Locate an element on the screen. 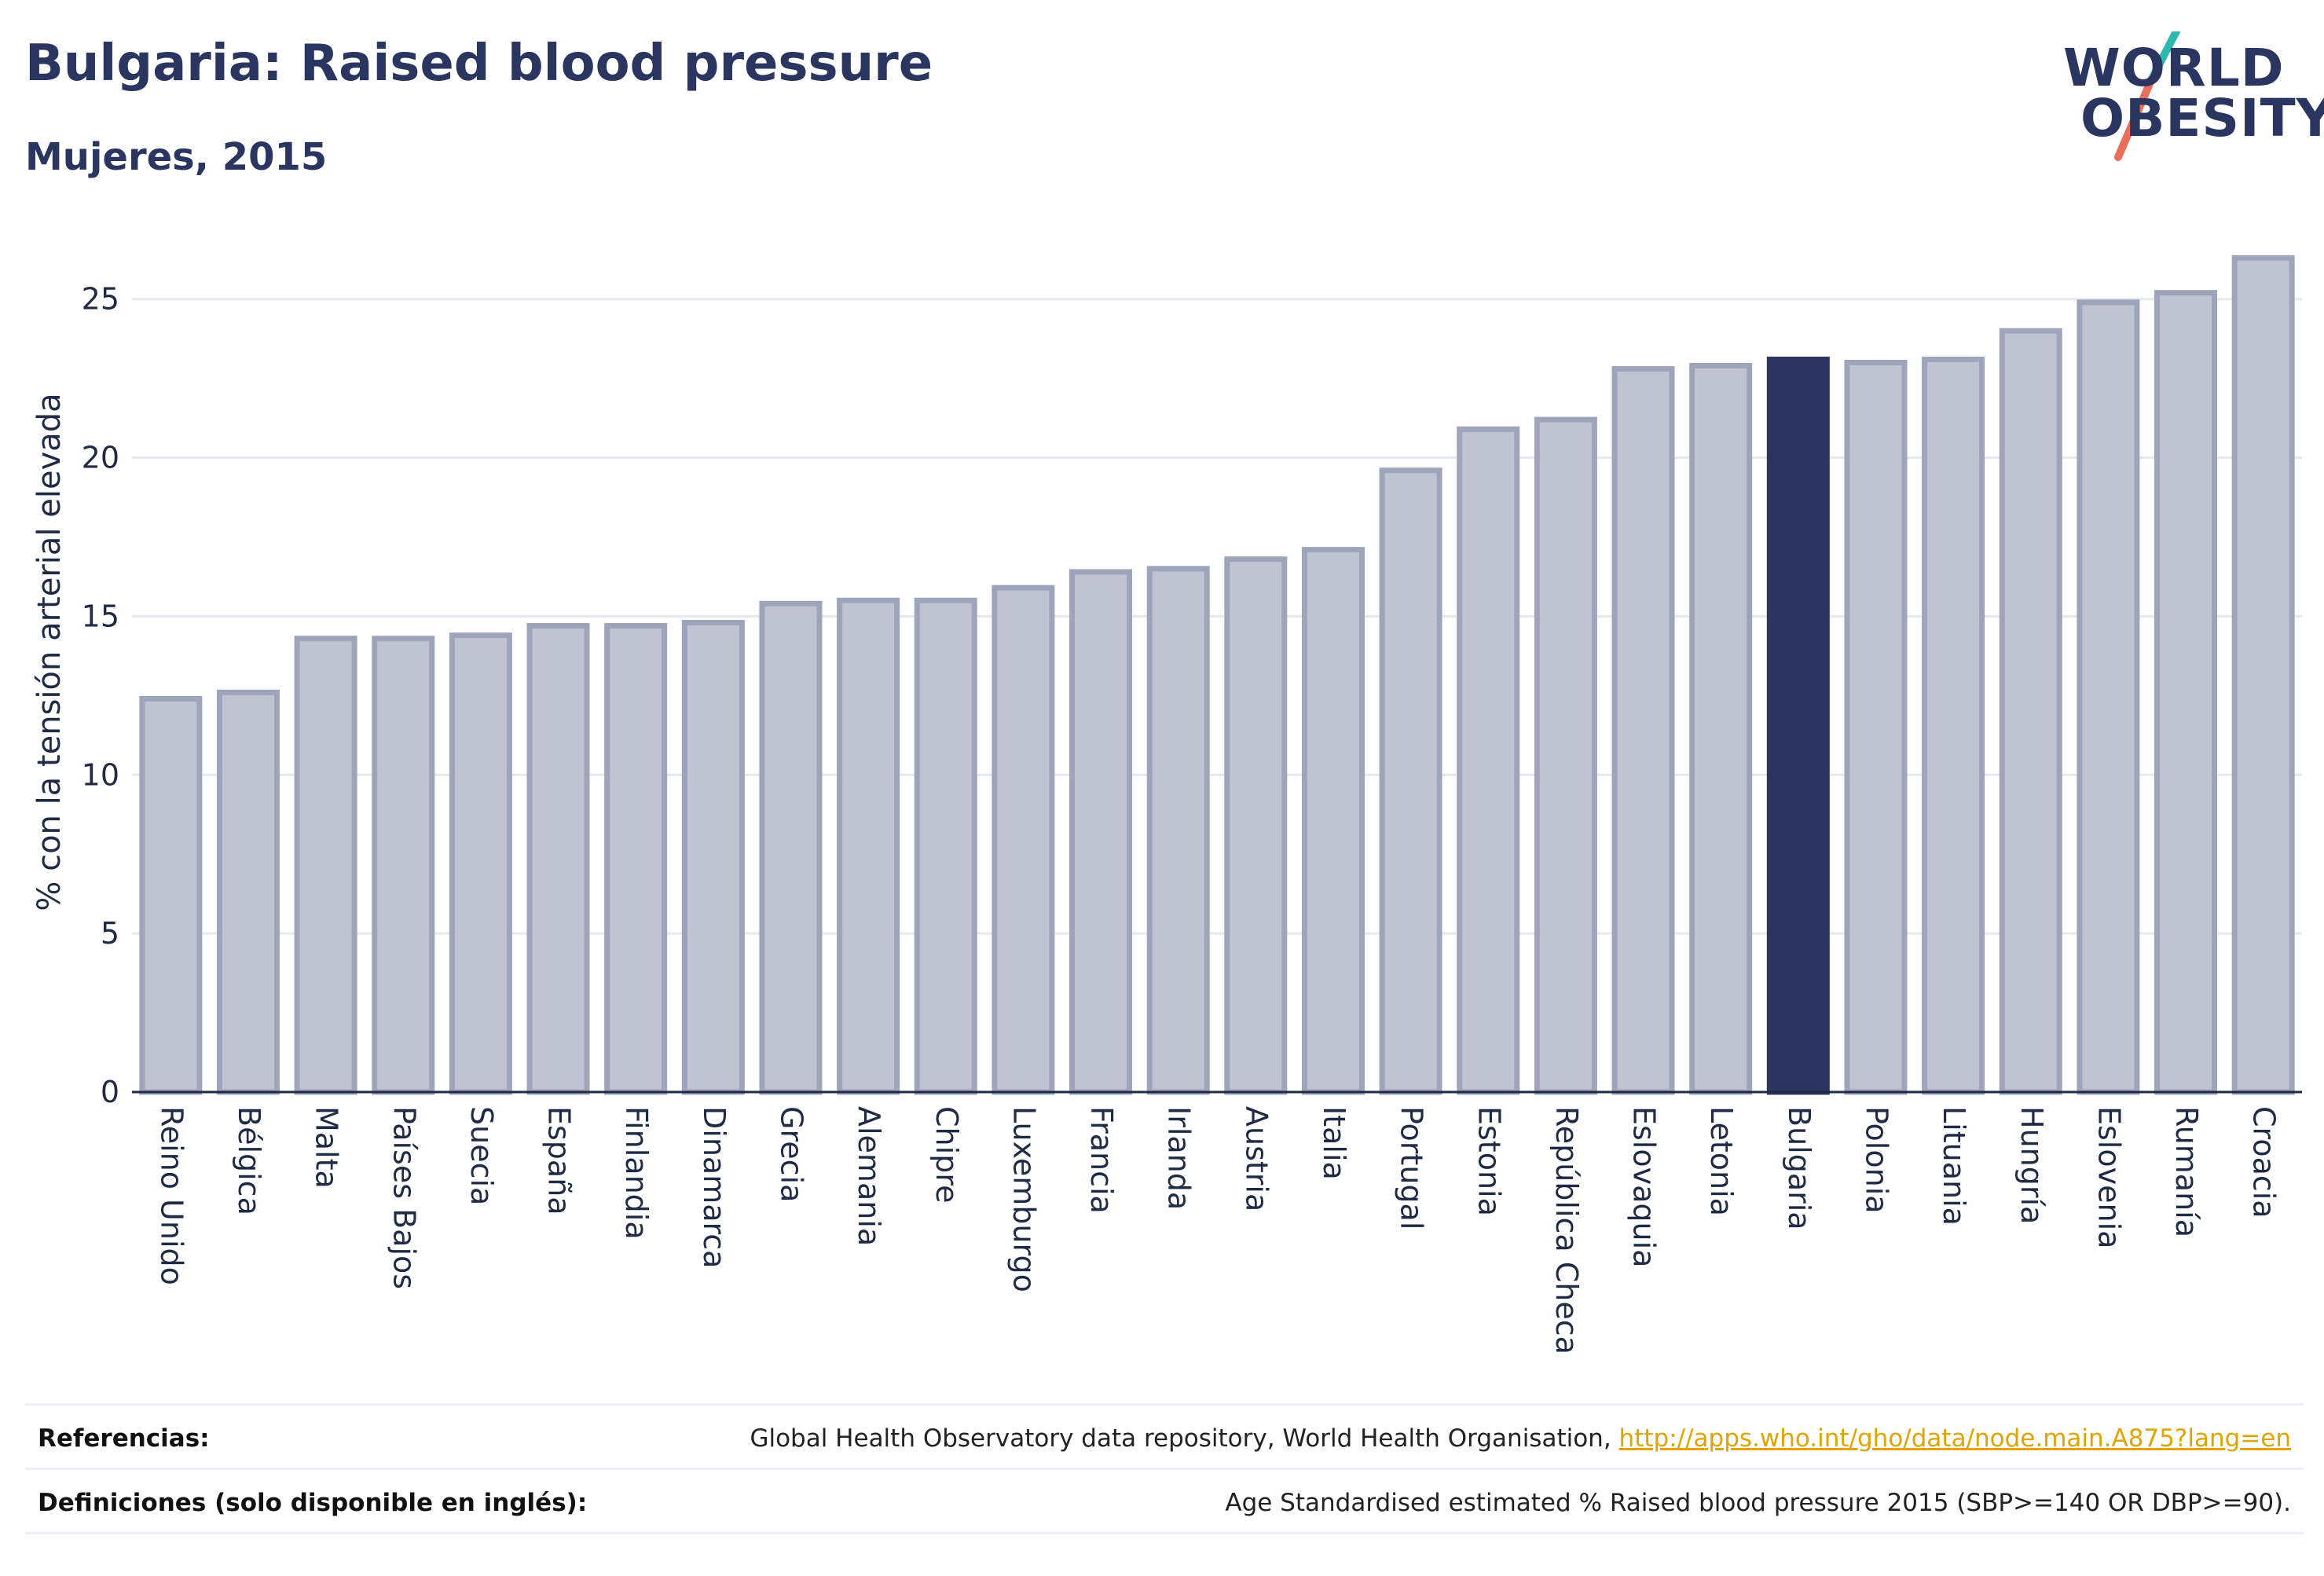  bar-letonia is located at coordinates (1721, 729).